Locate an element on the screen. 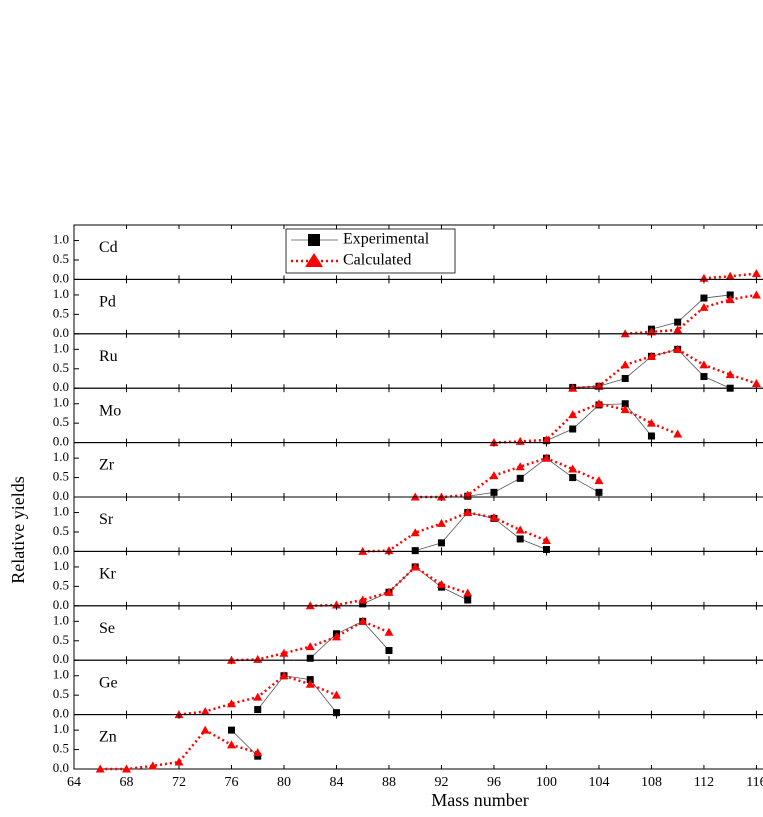 The image size is (763, 817). x-tick-label: 80 is located at coordinates (284, 782).